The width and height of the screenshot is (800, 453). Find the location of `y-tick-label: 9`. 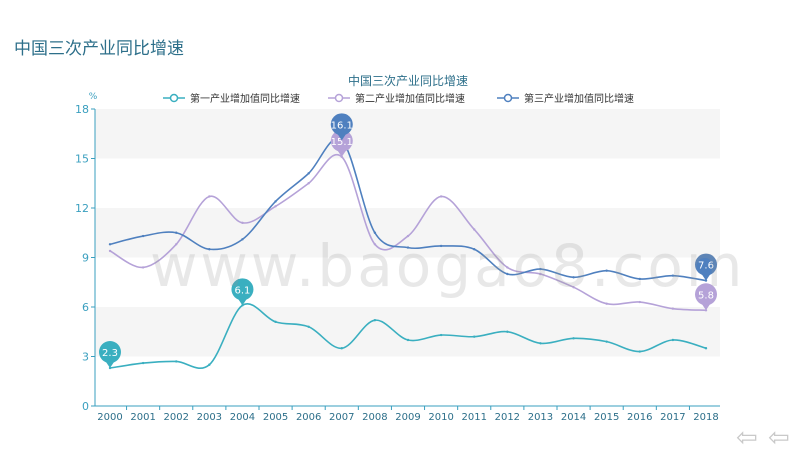

y-tick-label: 9 is located at coordinates (85, 258).